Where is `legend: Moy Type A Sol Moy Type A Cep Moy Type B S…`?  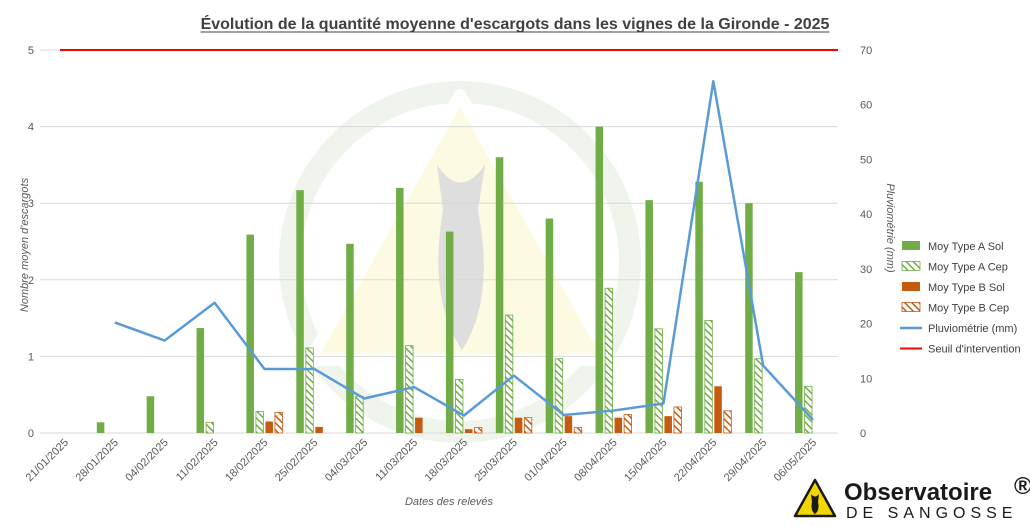
legend: Moy Type A Sol Moy Type A Cep Moy Type B S… is located at coordinates (960, 298).